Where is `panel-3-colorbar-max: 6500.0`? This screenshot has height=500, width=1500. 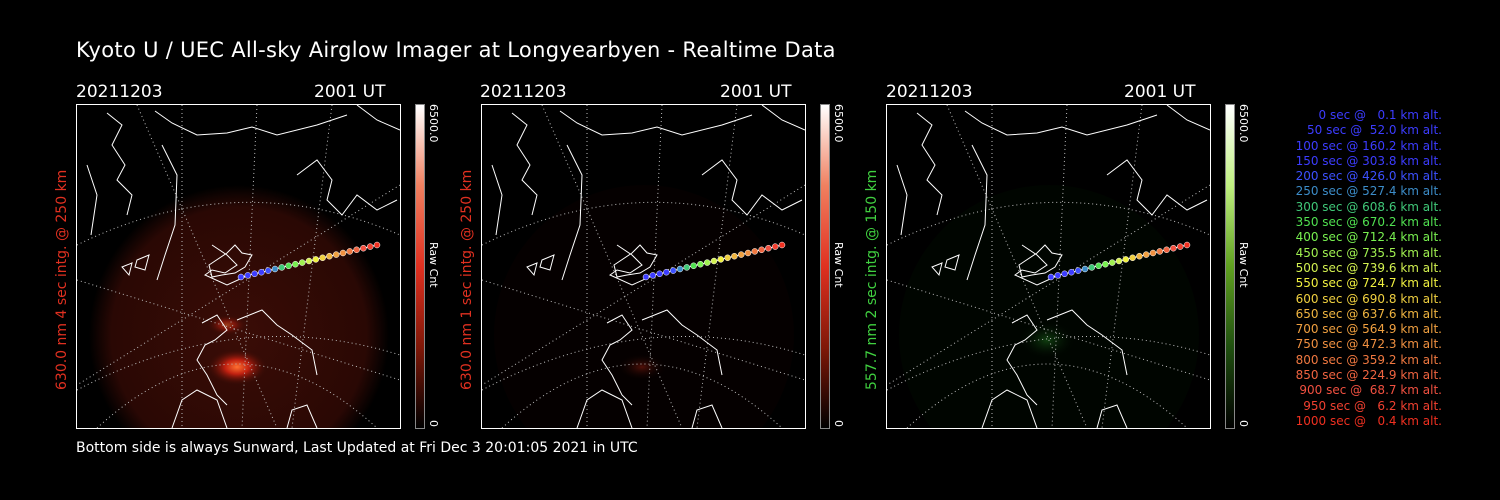
panel-3-colorbar-max: 6500.0 is located at coordinates (1243, 123).